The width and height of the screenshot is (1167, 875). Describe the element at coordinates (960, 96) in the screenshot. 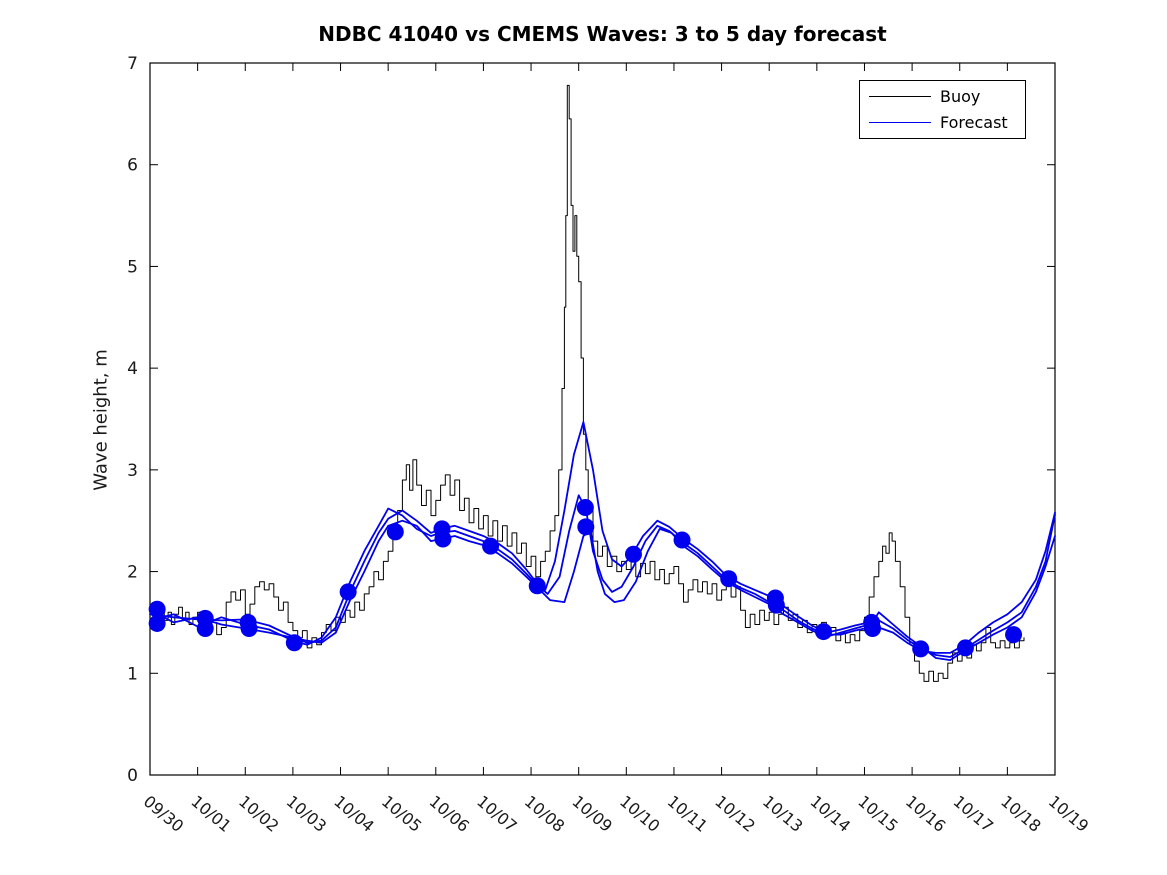

I see `legend-label-buoy: Buoy` at that location.